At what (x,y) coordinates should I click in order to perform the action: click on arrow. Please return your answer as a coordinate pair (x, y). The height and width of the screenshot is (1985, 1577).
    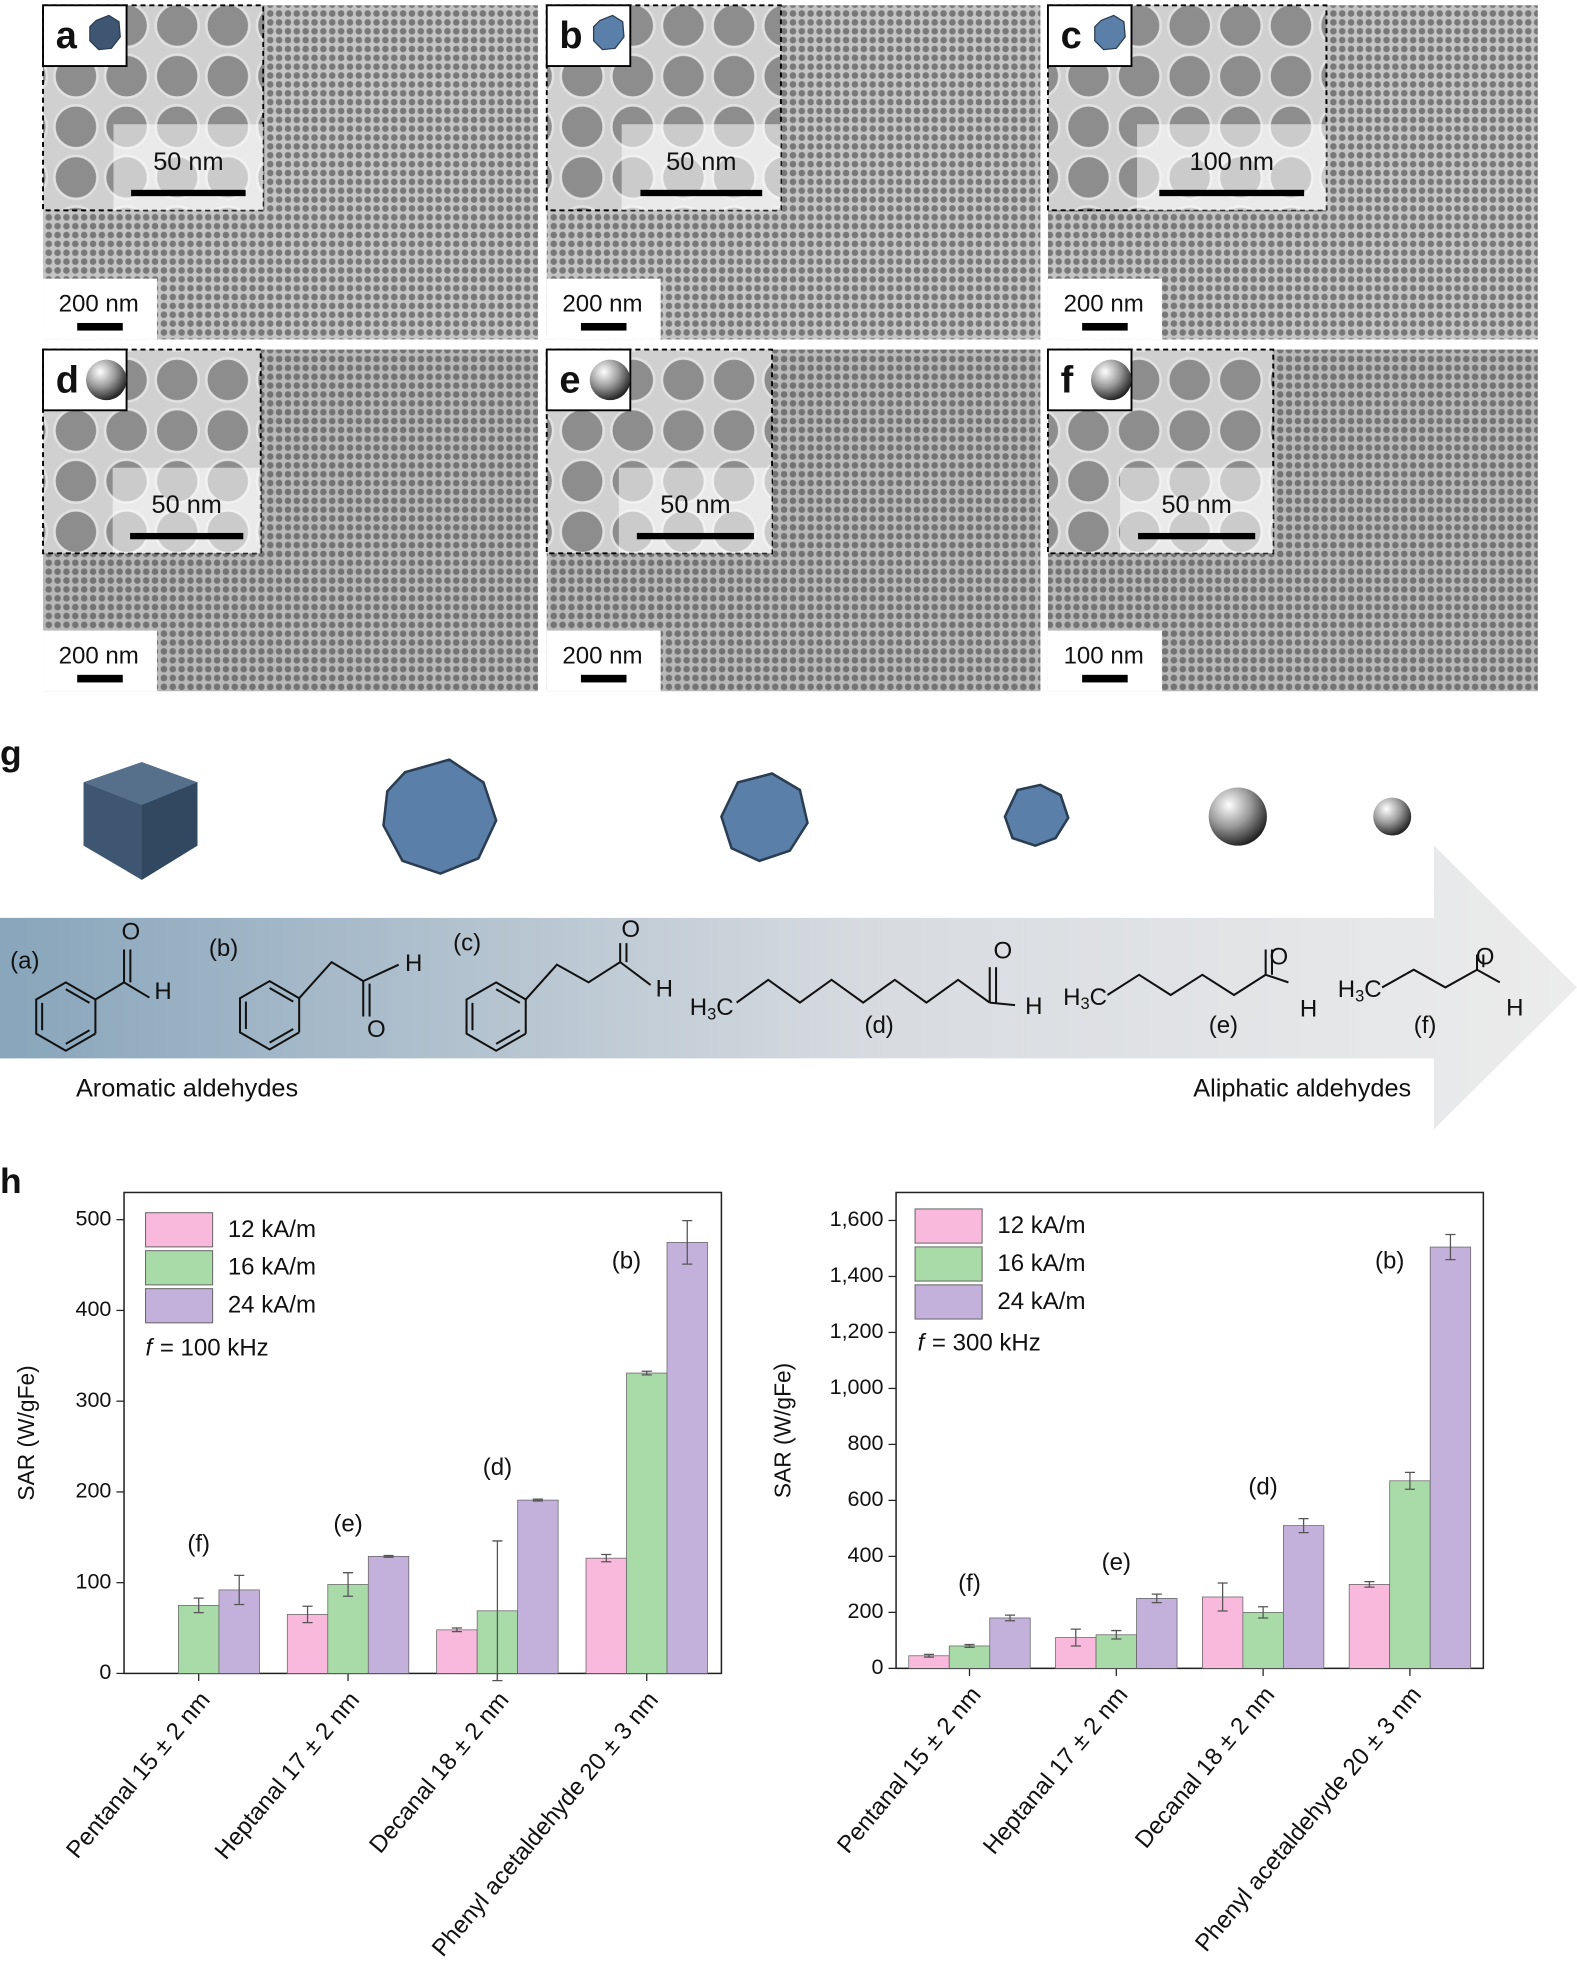
    Looking at the image, I should click on (788, 987).